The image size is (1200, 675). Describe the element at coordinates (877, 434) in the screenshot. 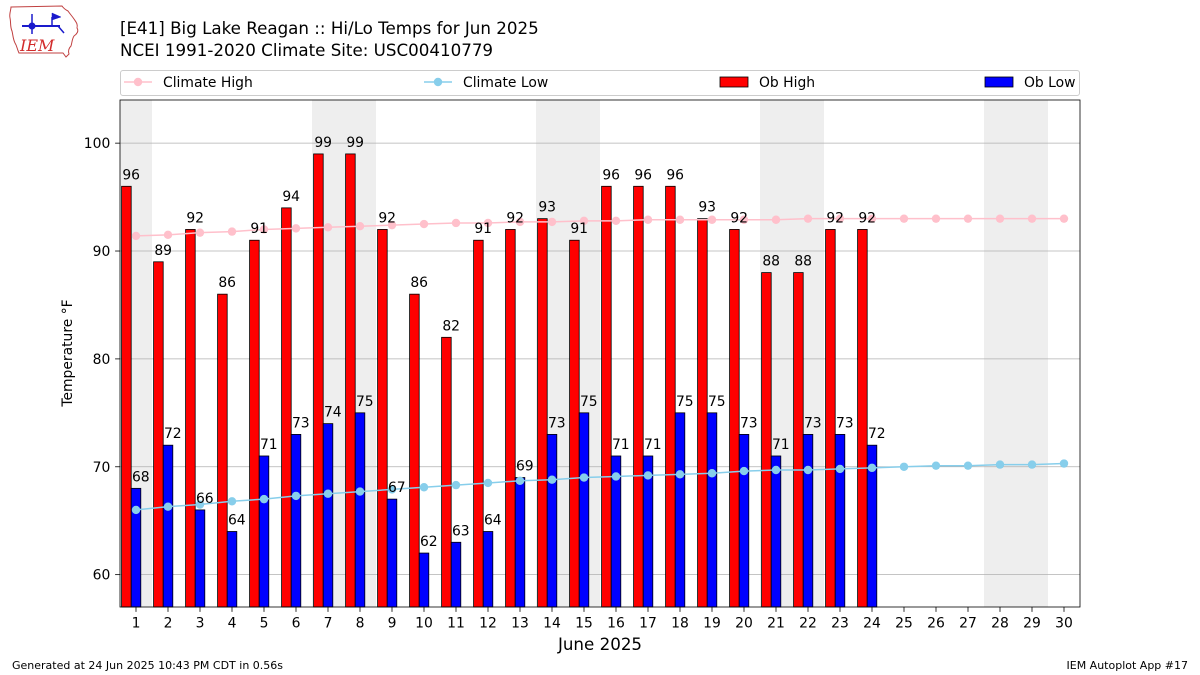

I see `ob-low-value-label: 72` at that location.